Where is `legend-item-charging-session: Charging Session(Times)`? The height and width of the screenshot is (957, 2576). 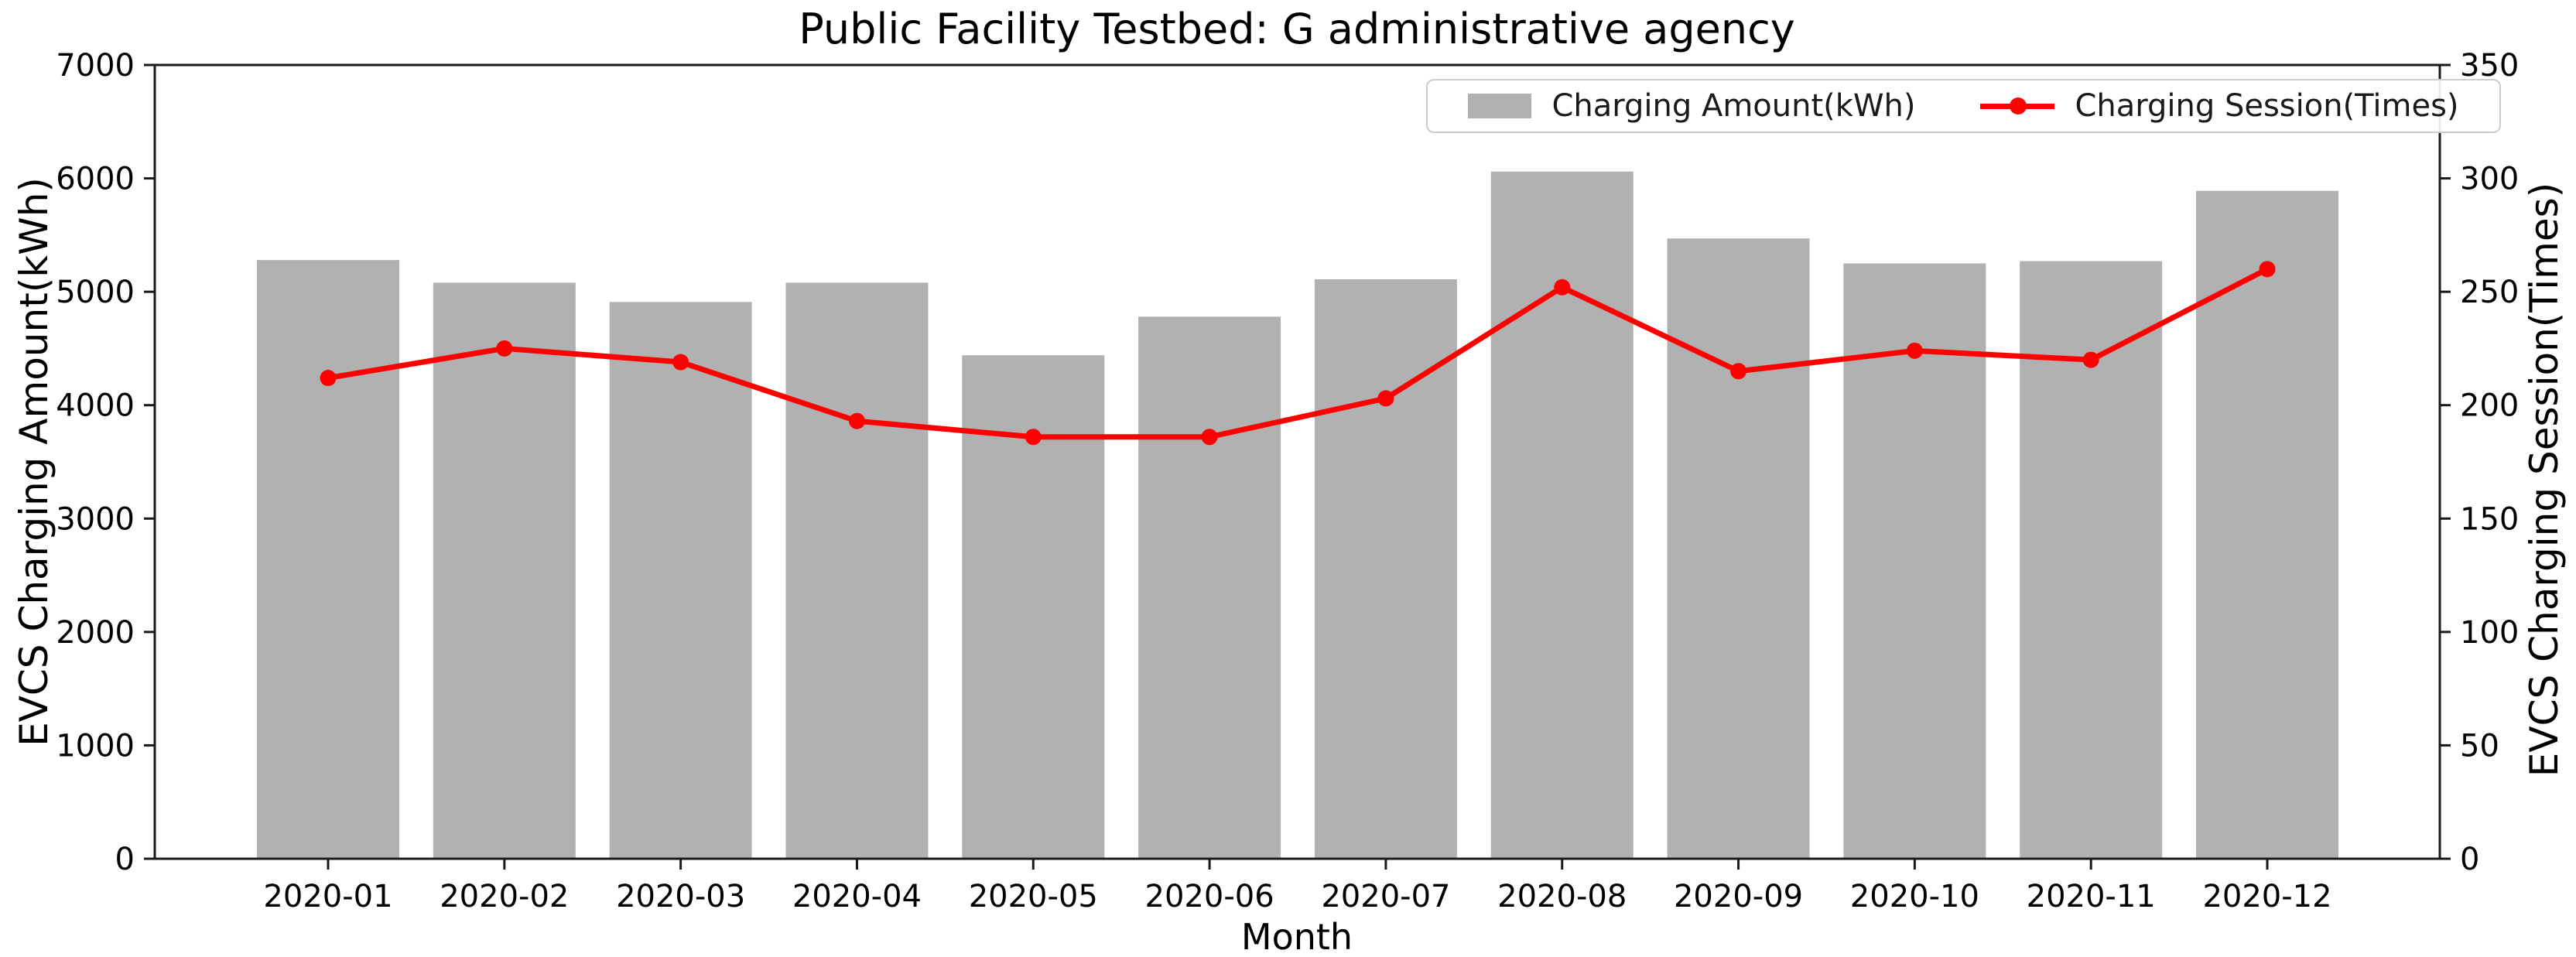
legend-item-charging-session: Charging Session(Times) is located at coordinates (2220, 106).